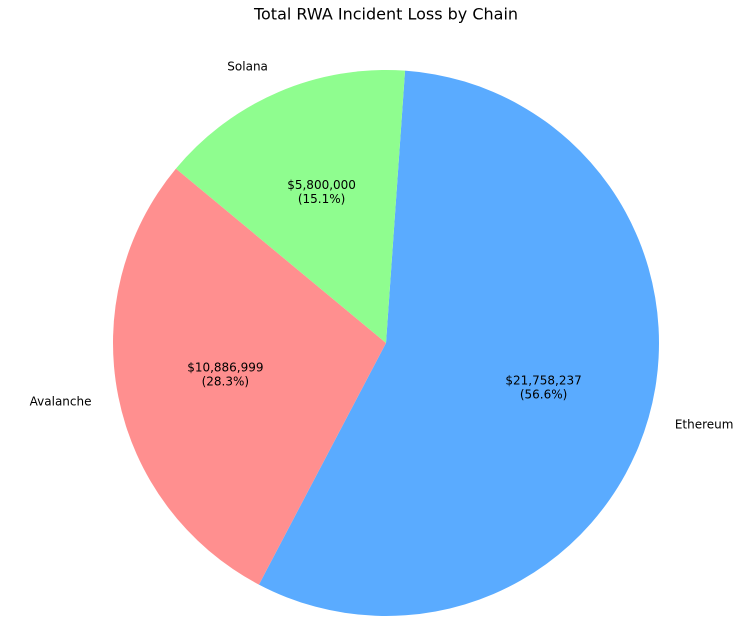  I want to click on category-label: Avalanche, so click(61, 401).